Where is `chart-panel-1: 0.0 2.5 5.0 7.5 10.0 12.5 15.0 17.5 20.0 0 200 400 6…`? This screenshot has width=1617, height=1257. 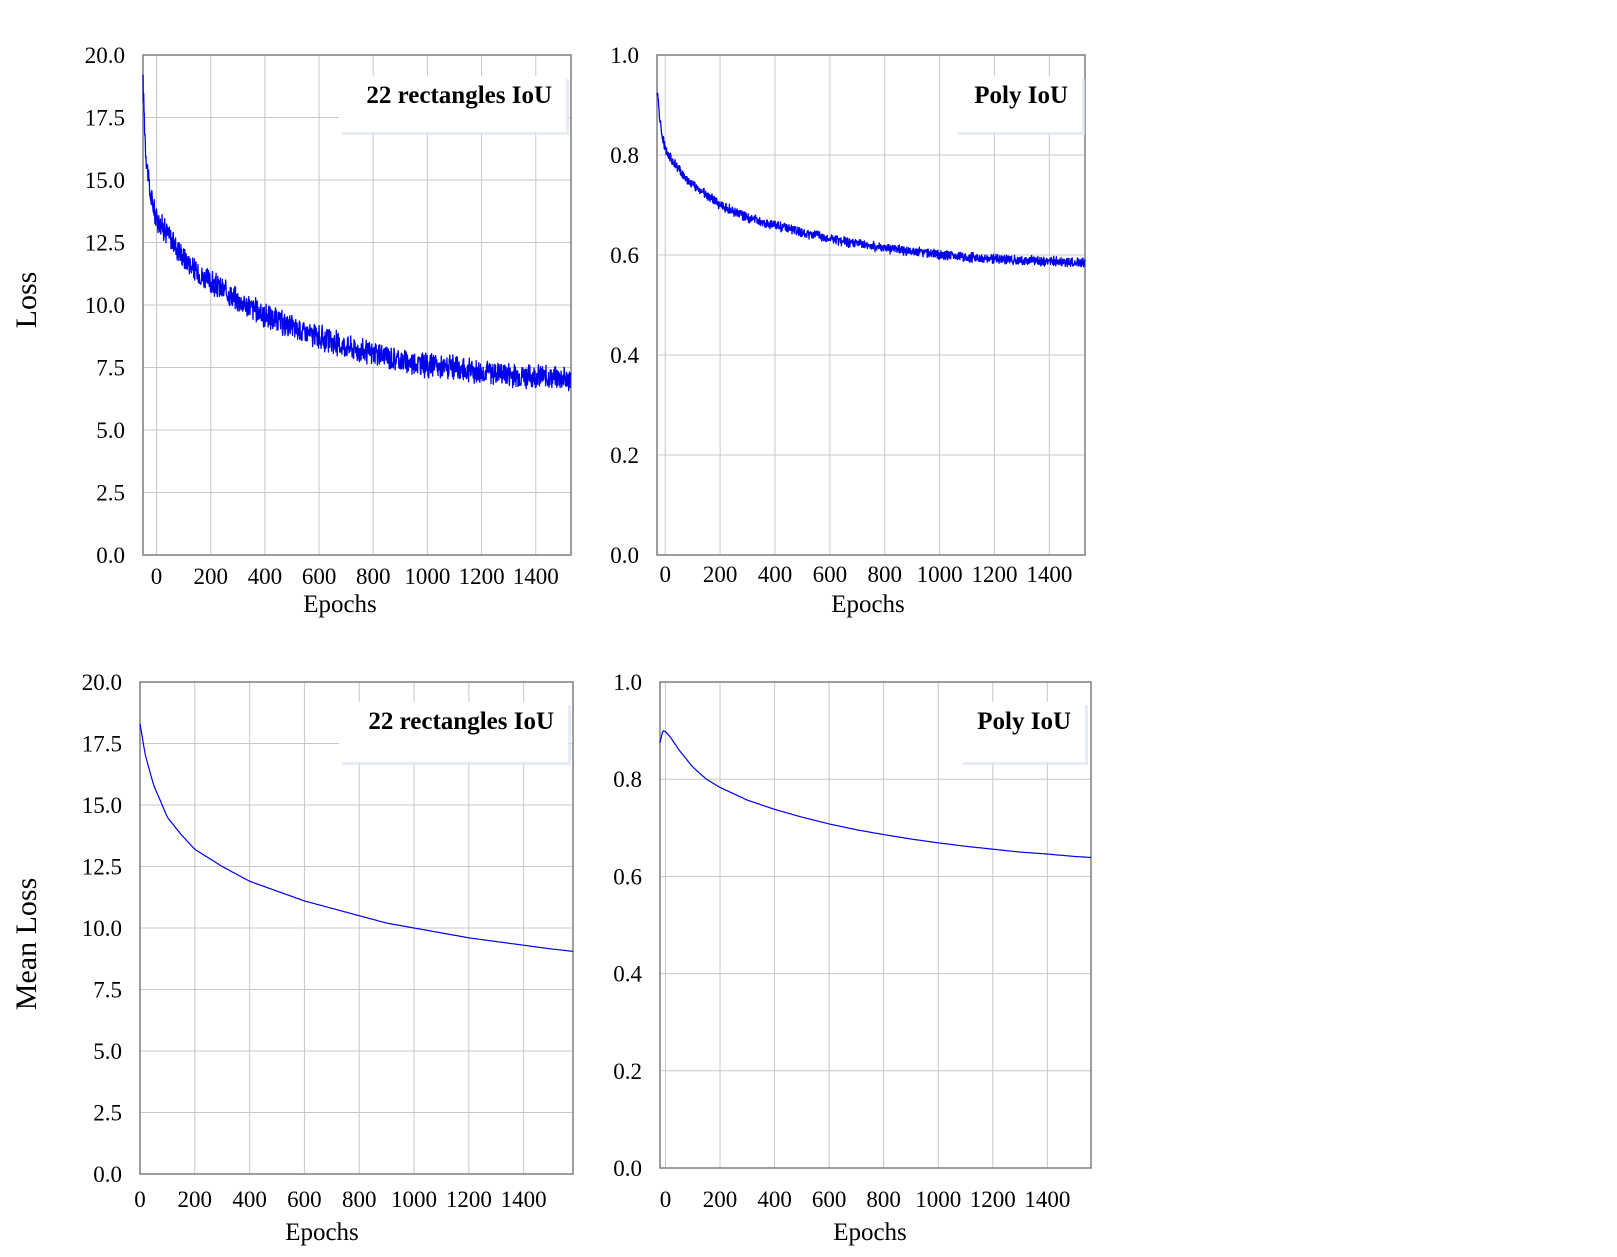
chart-panel-1: 0.0 2.5 5.0 7.5 10.0 12.5 15.0 17.5 20.0 0 200 400 6… is located at coordinates (328, 330).